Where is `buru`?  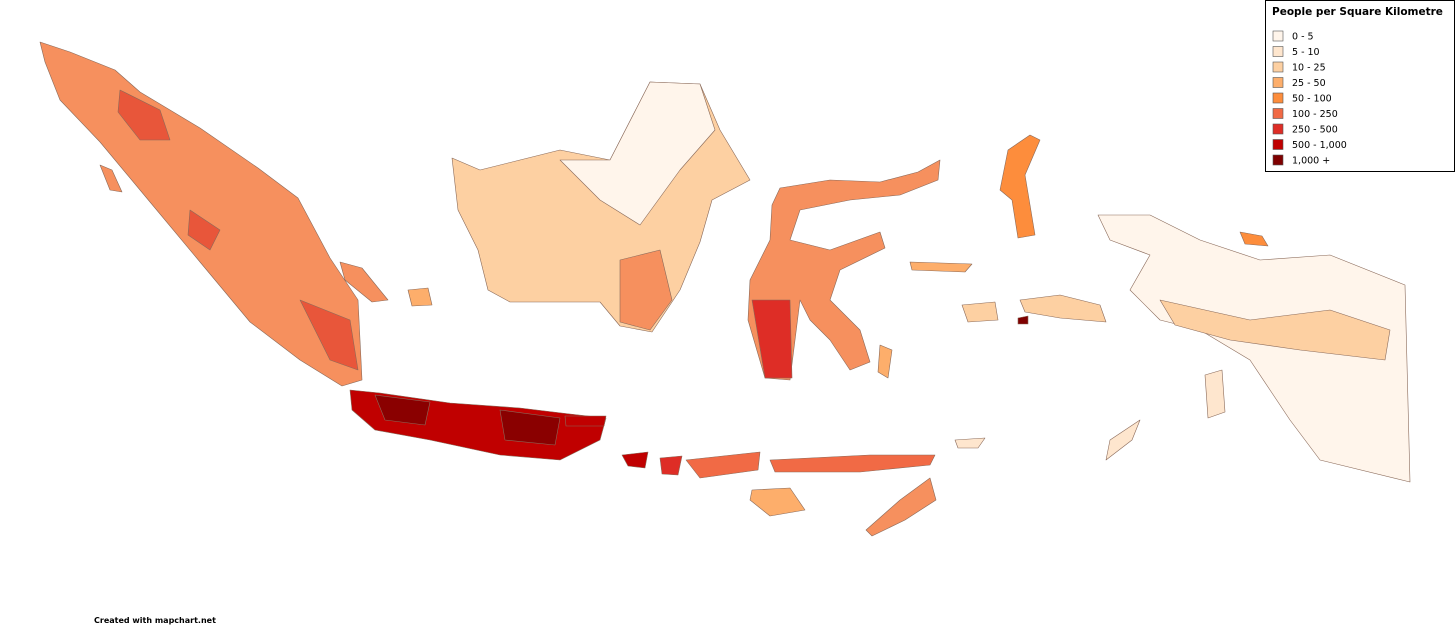
buru is located at coordinates (980, 312).